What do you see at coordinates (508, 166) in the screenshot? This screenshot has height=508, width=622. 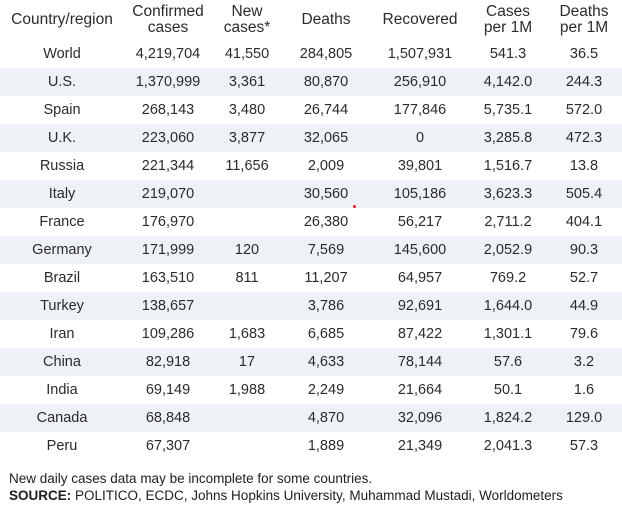 I see `value-cell: 1,516.7` at bounding box center [508, 166].